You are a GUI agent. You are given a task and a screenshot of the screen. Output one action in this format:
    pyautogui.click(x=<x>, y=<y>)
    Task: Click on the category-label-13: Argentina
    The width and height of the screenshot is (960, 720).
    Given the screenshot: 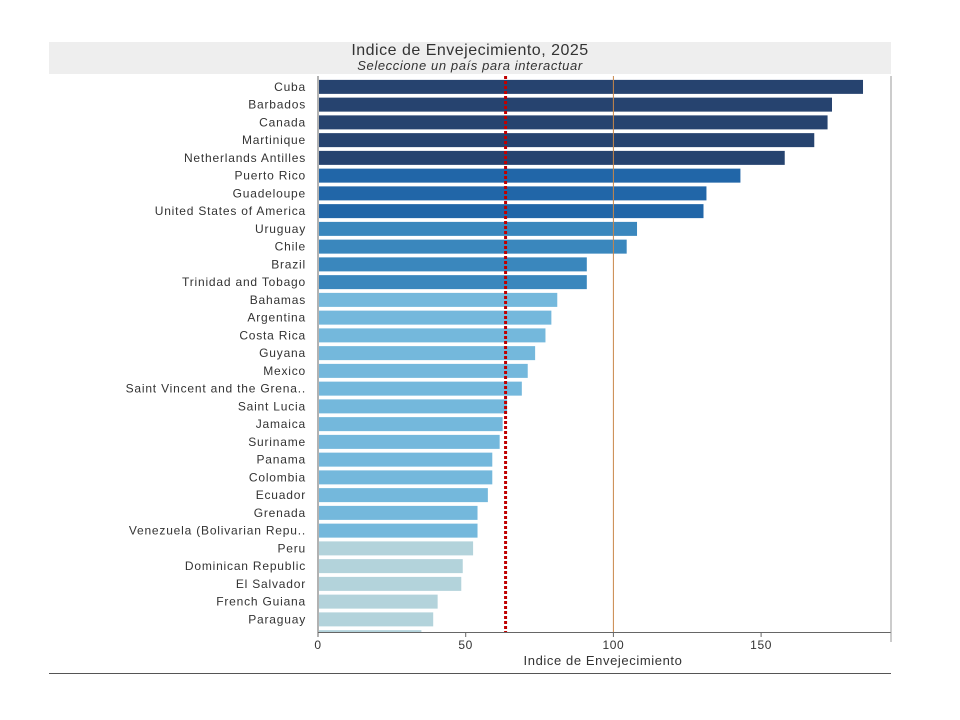 What is the action you would take?
    pyautogui.click(x=276, y=318)
    